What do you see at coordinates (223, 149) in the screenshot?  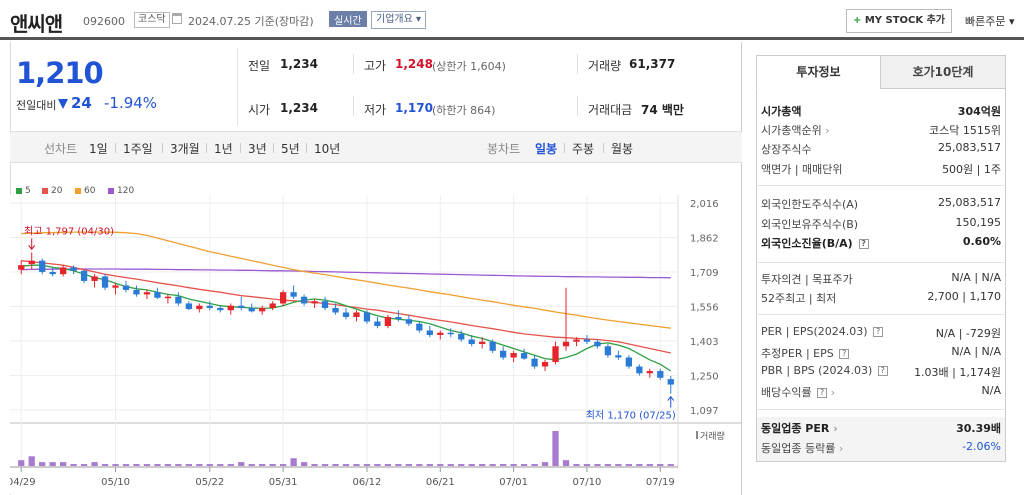 I see `range-1y: 1년` at bounding box center [223, 149].